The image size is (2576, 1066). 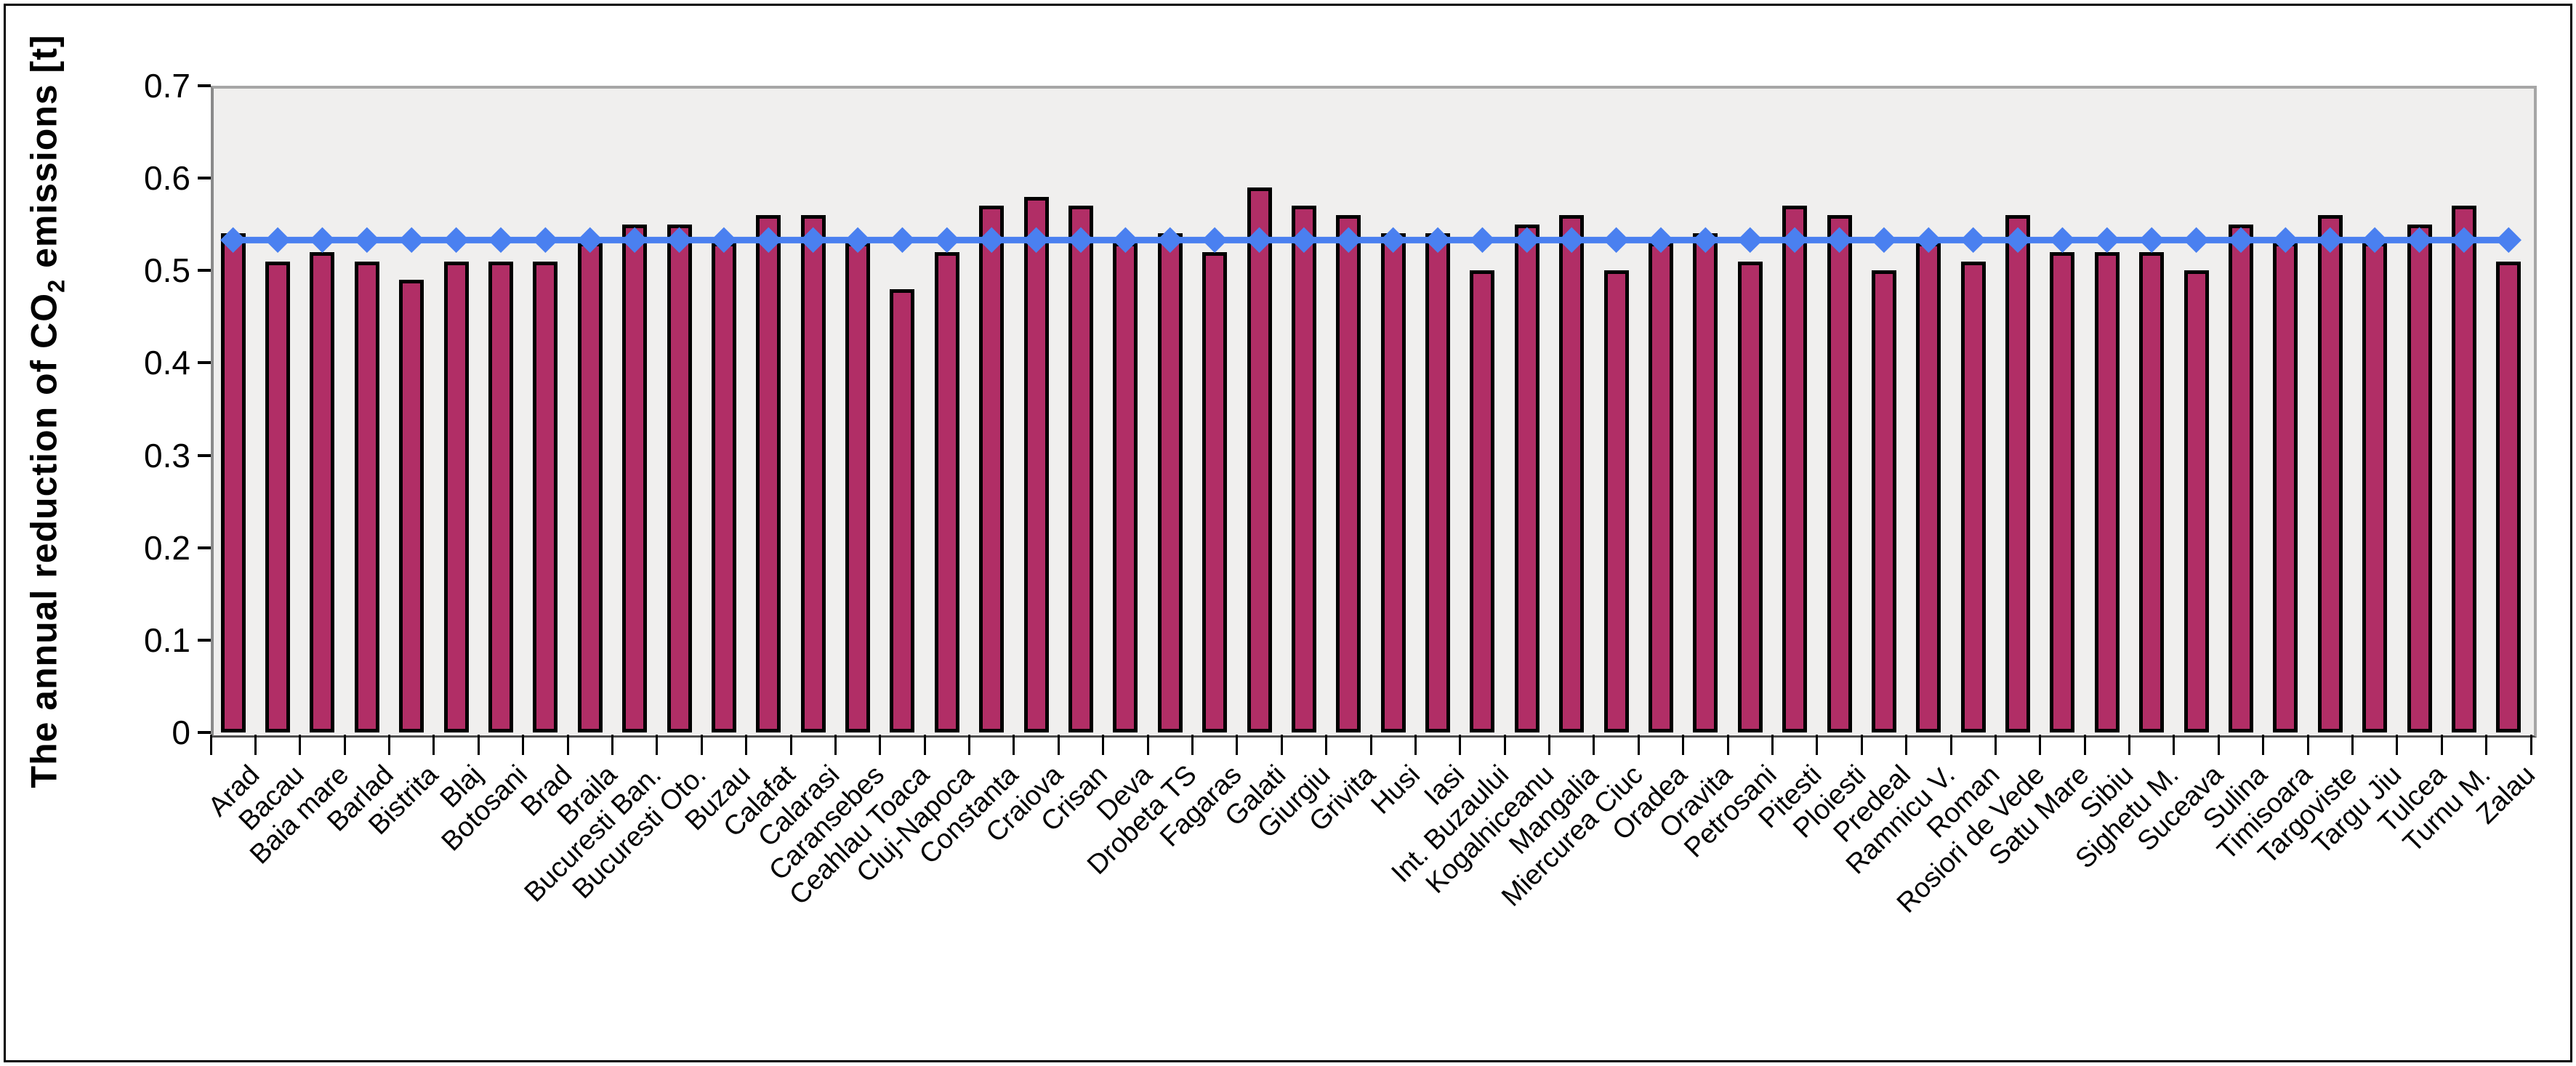 I want to click on bar-tulcea, so click(x=2419, y=478).